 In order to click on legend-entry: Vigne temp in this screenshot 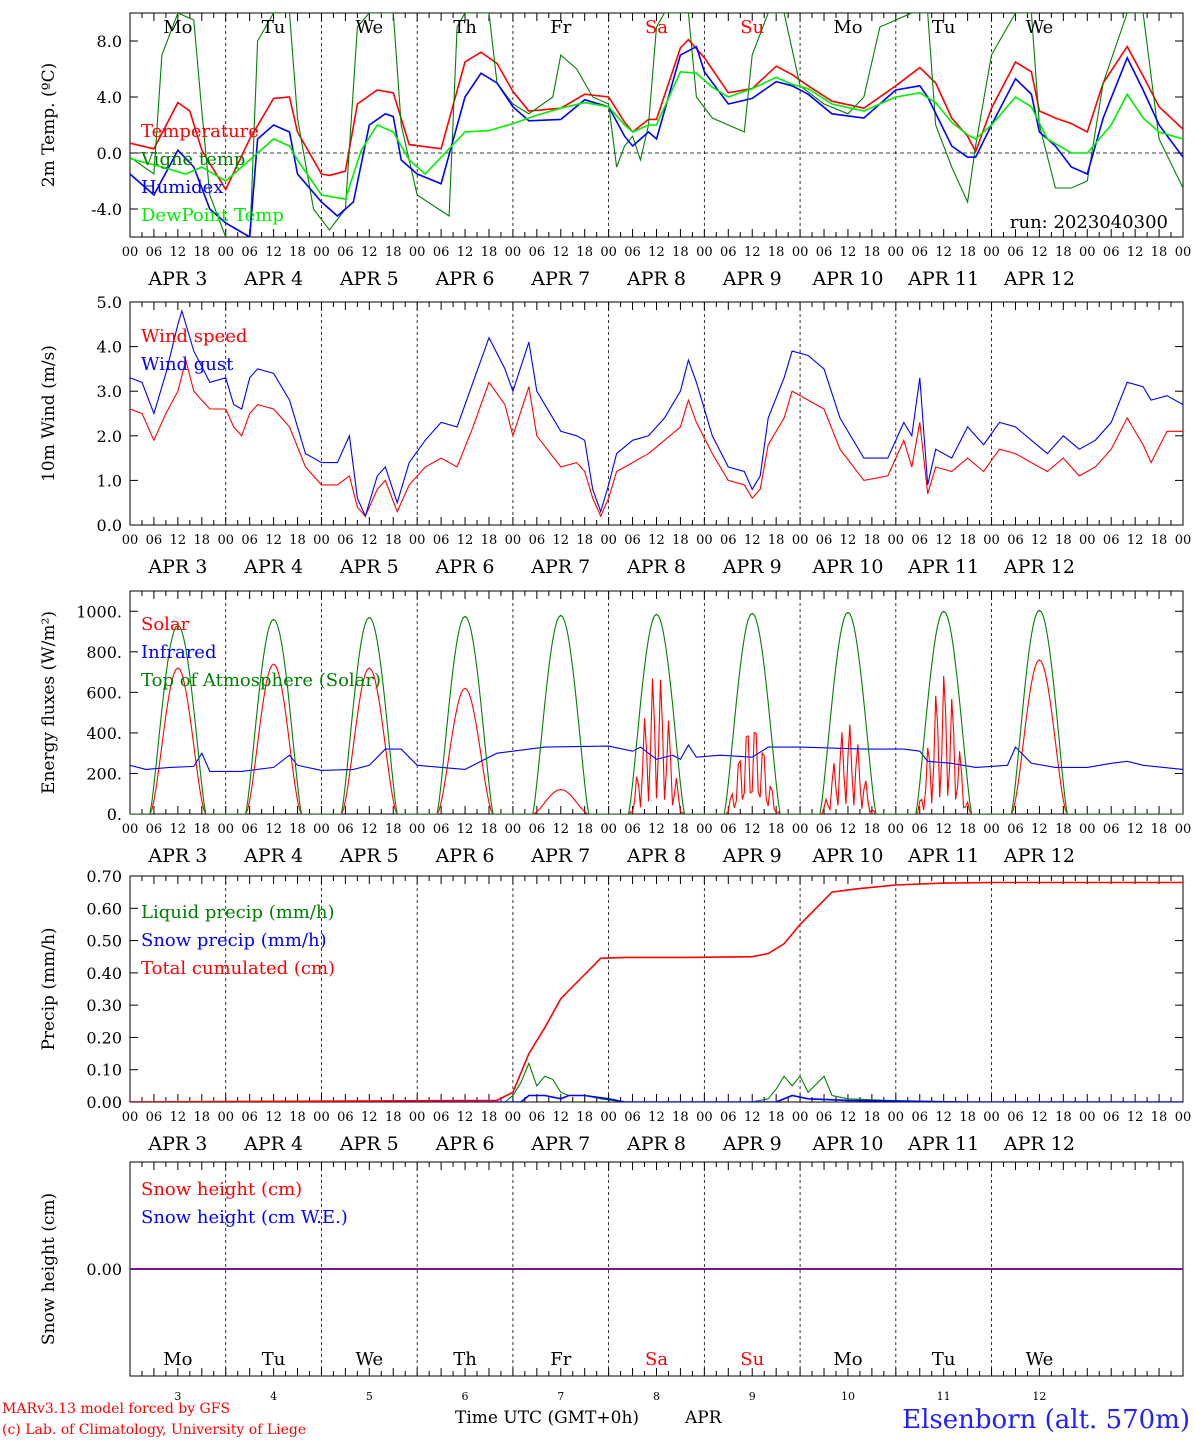, I will do `click(192, 159)`.